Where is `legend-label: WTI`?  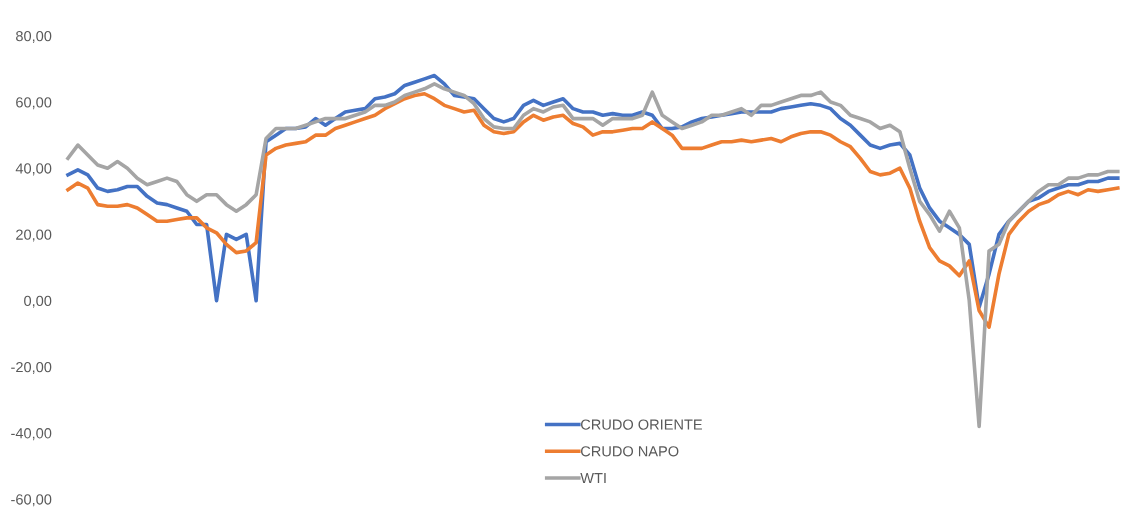 legend-label: WTI is located at coordinates (593, 478).